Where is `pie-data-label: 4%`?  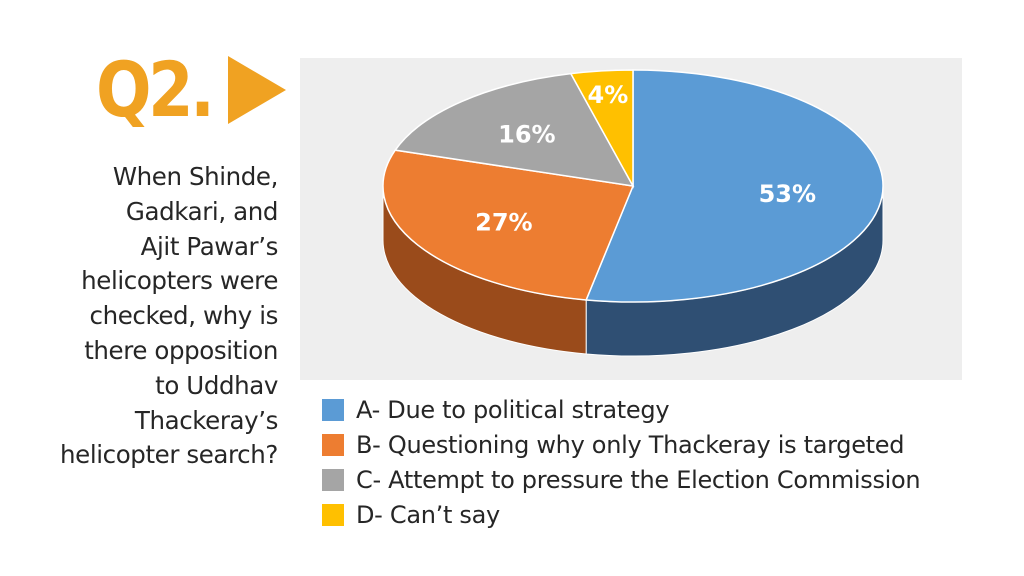 pie-data-label: 4% is located at coordinates (608, 95).